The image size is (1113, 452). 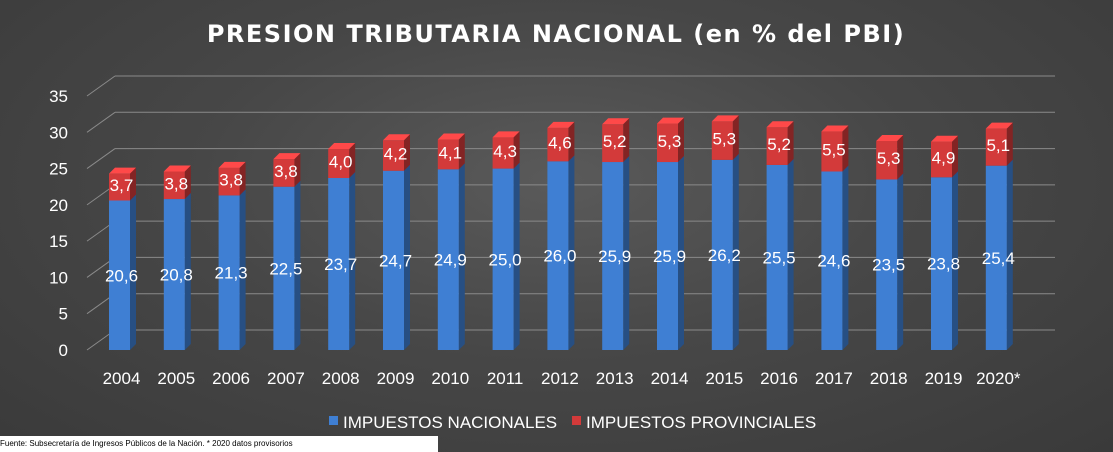 I want to click on data-label-nacional: 23,5, so click(x=888, y=265).